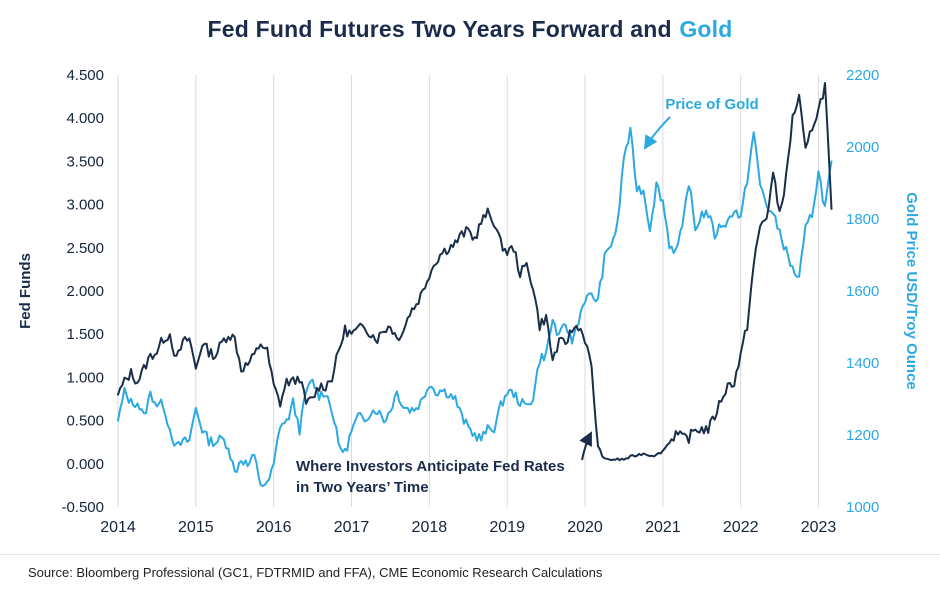  What do you see at coordinates (711, 104) in the screenshot?
I see `annotation-price-of-gold: Price of Gold` at bounding box center [711, 104].